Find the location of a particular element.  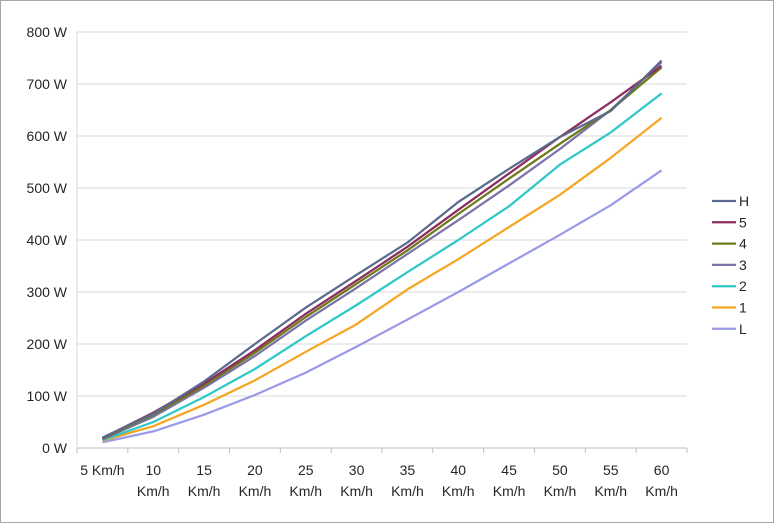

legend-label-1: 1 is located at coordinates (743, 308).